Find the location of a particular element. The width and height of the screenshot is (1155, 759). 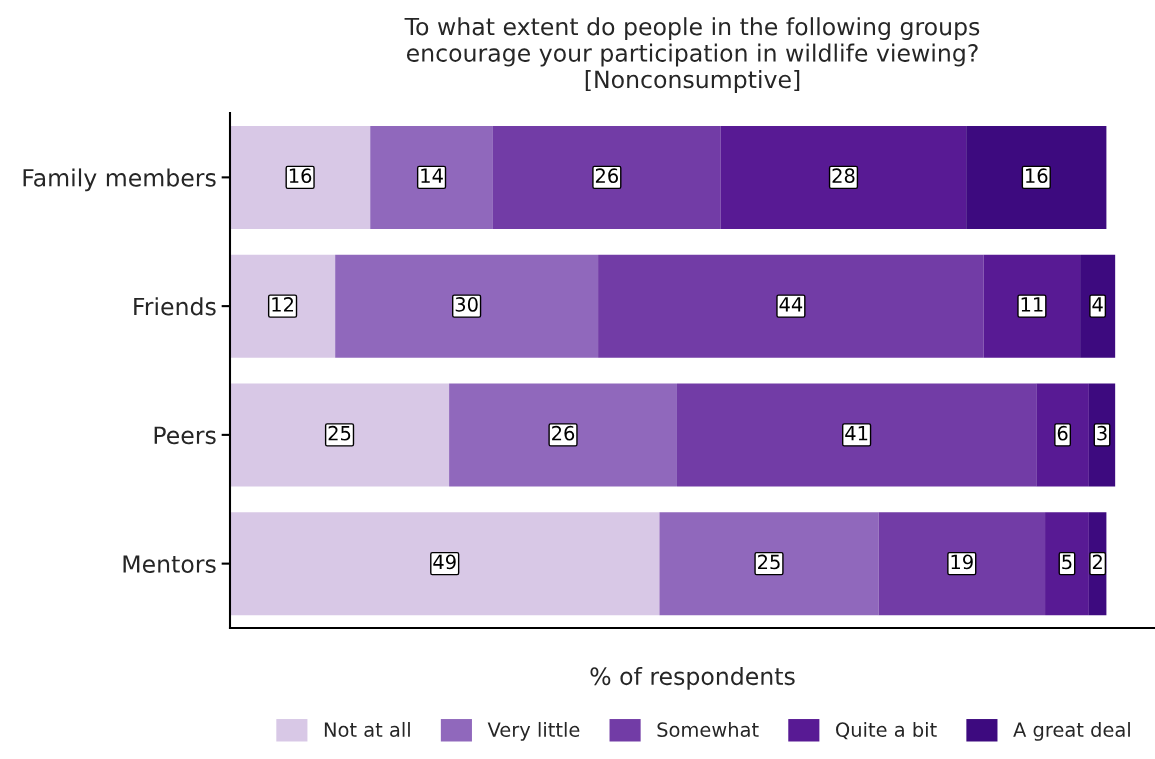

chart-title: To what extent do people in the following groups encourage your participation in wildlife viewing? [Nonconsumptive] is located at coordinates (692, 55).